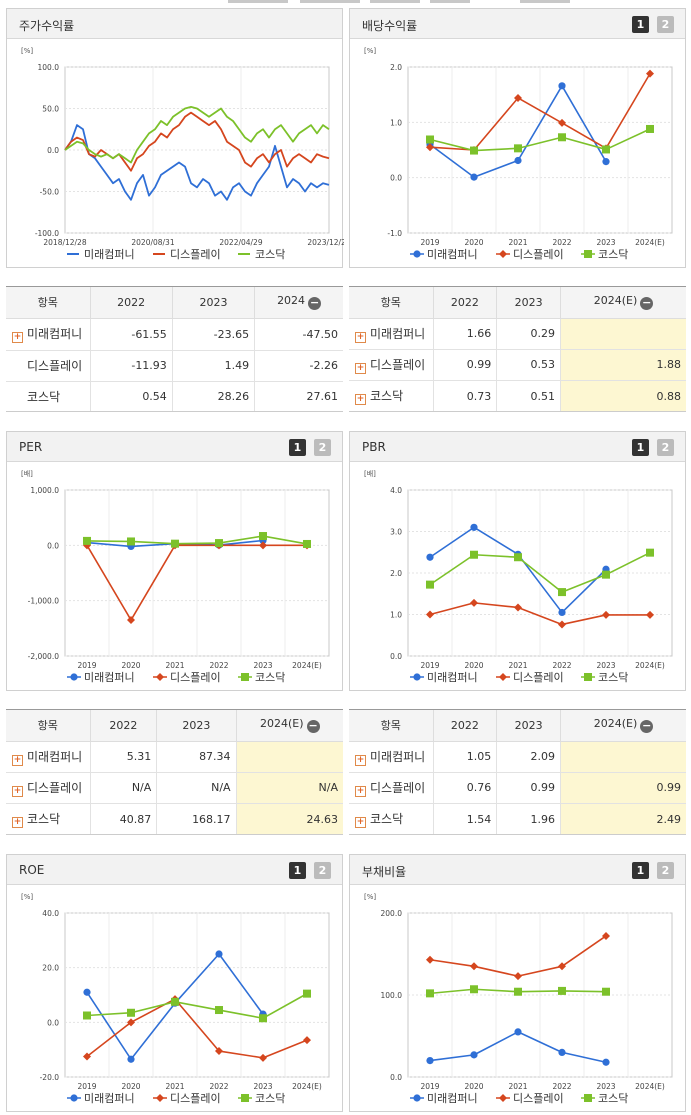  What do you see at coordinates (517, 665) in the screenshot?
I see `x-tick-label: 2021` at bounding box center [517, 665].